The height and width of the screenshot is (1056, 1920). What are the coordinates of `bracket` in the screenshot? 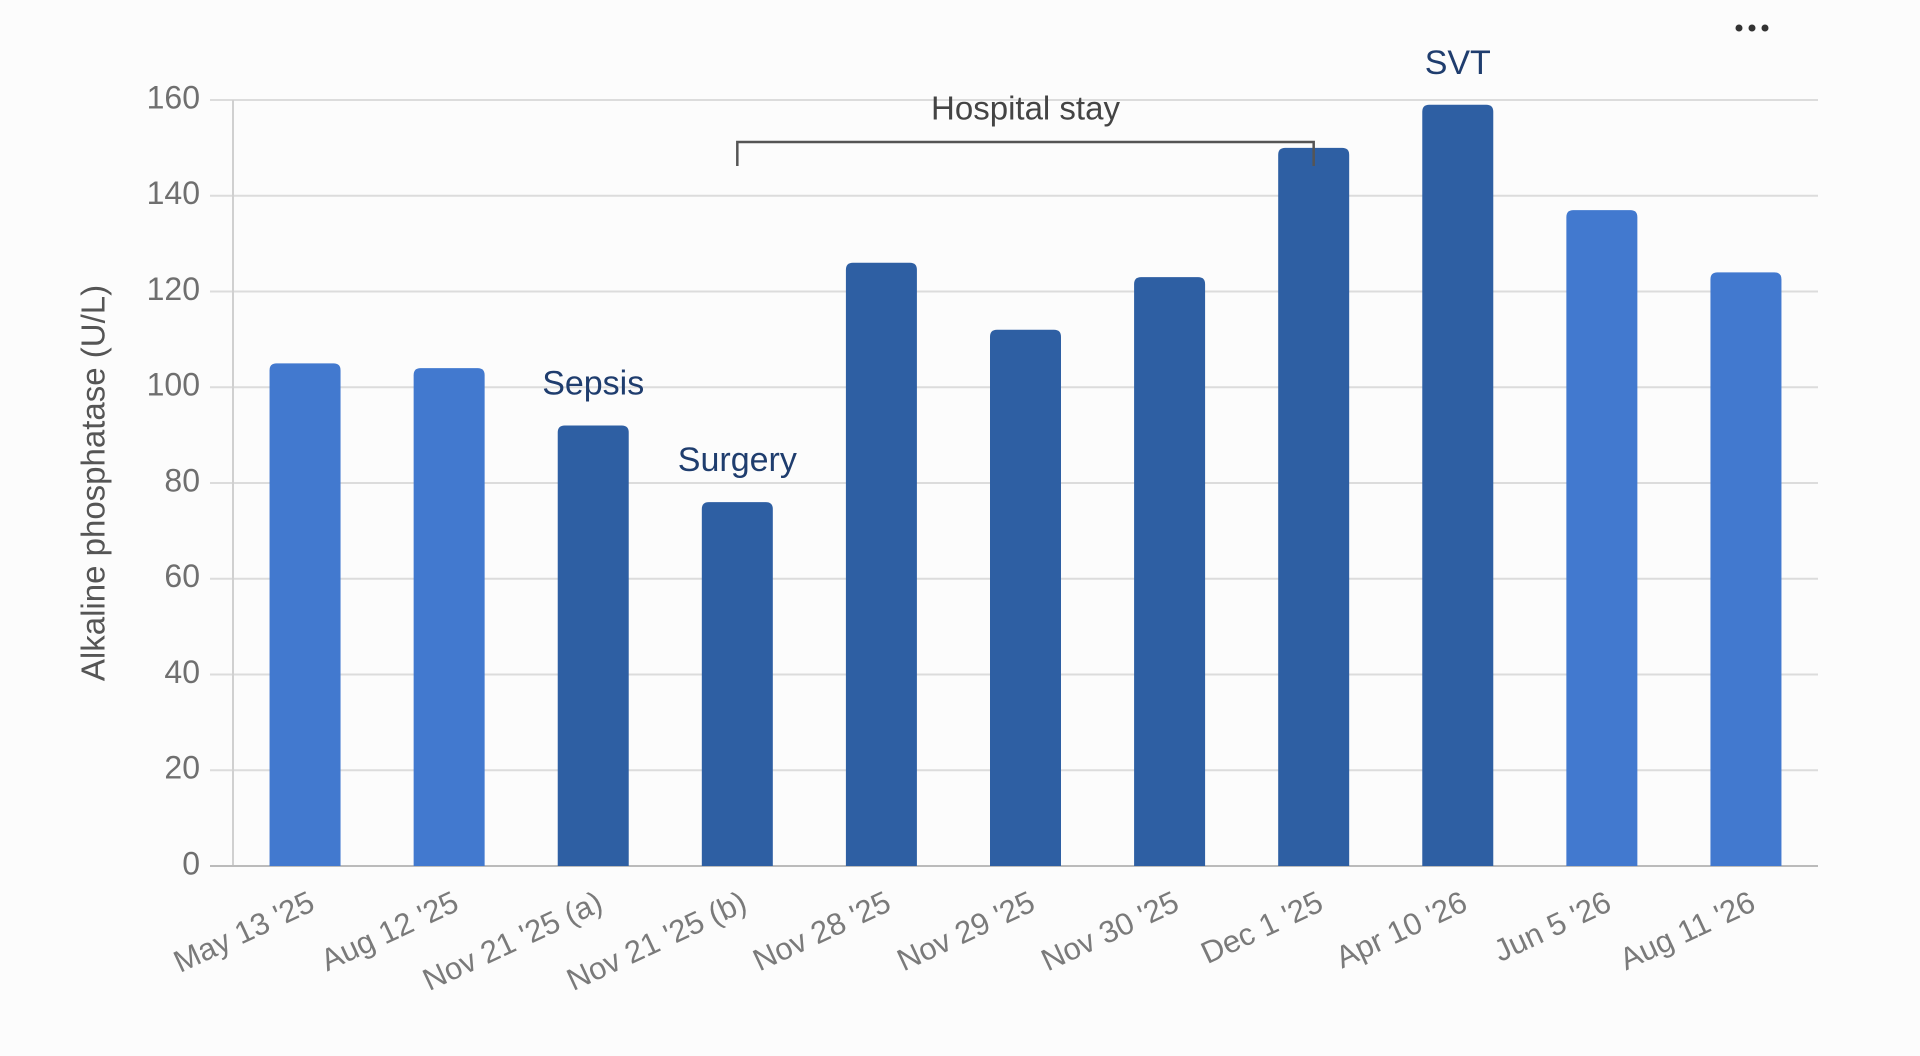 It's located at (1025, 153).